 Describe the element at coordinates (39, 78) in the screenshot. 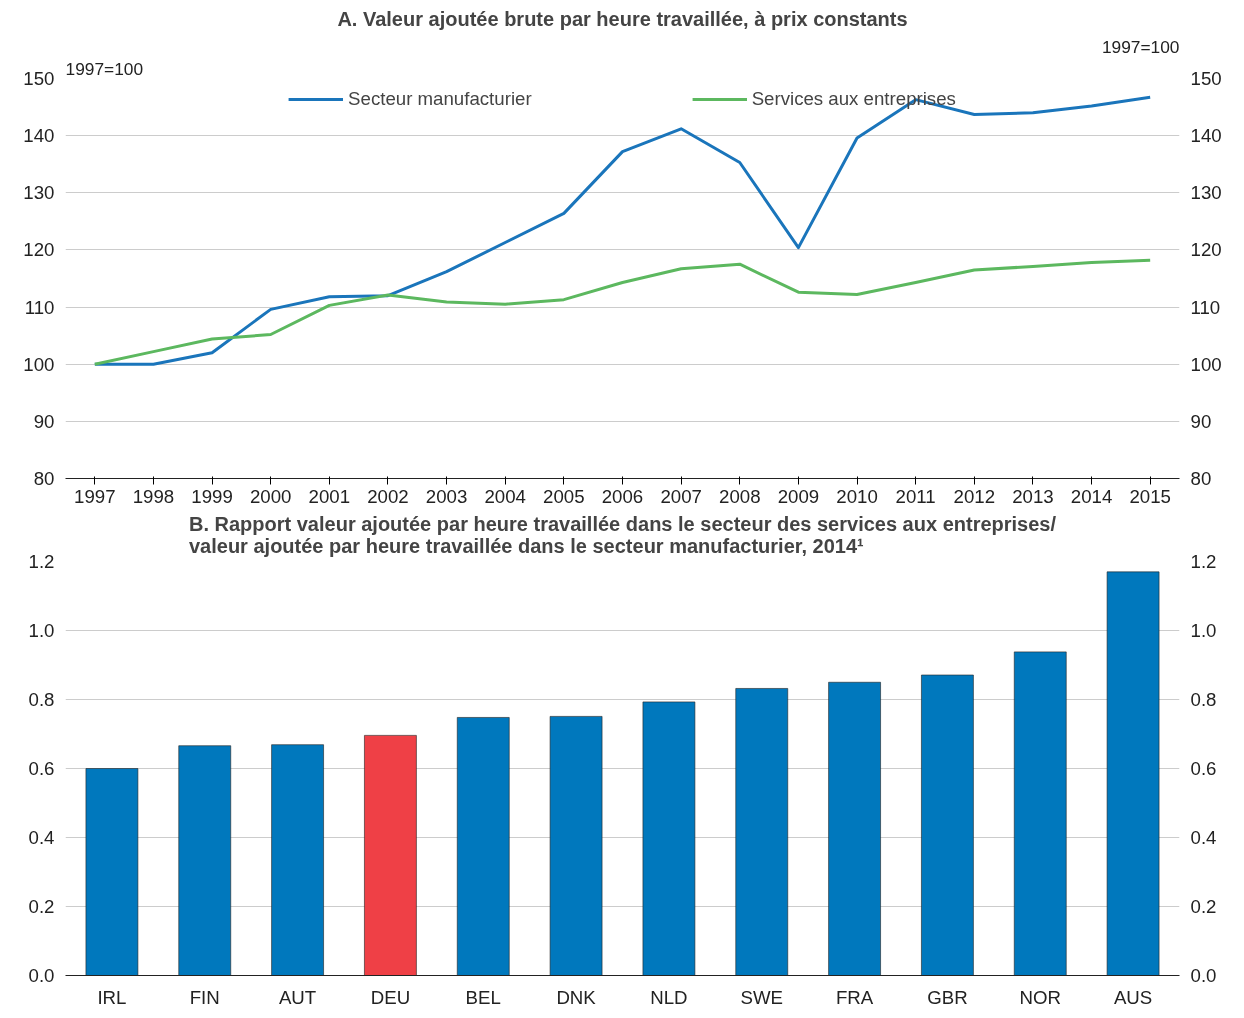

I see `y-tick-label: 150` at that location.